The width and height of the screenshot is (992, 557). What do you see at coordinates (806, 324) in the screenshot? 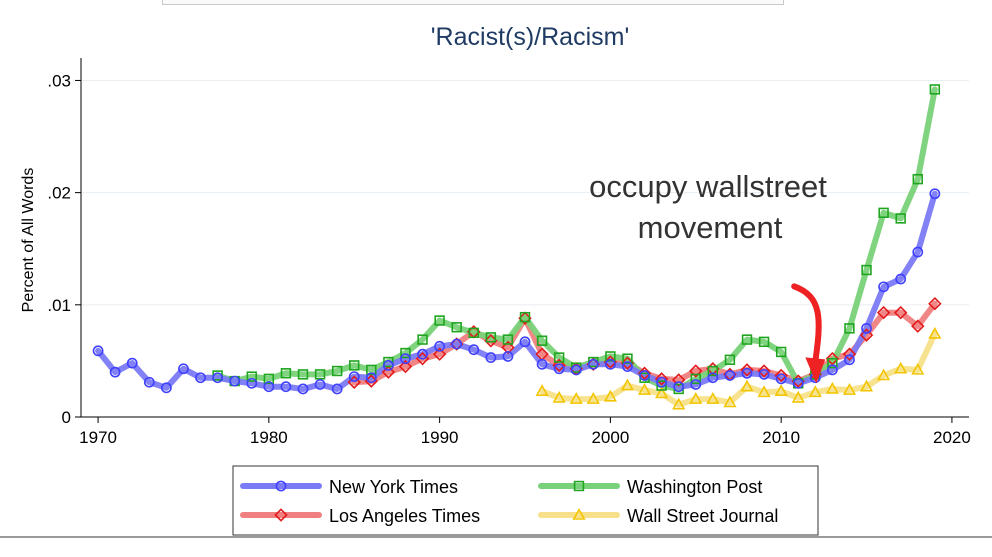
I see `annotation-arrow-shaft` at bounding box center [806, 324].